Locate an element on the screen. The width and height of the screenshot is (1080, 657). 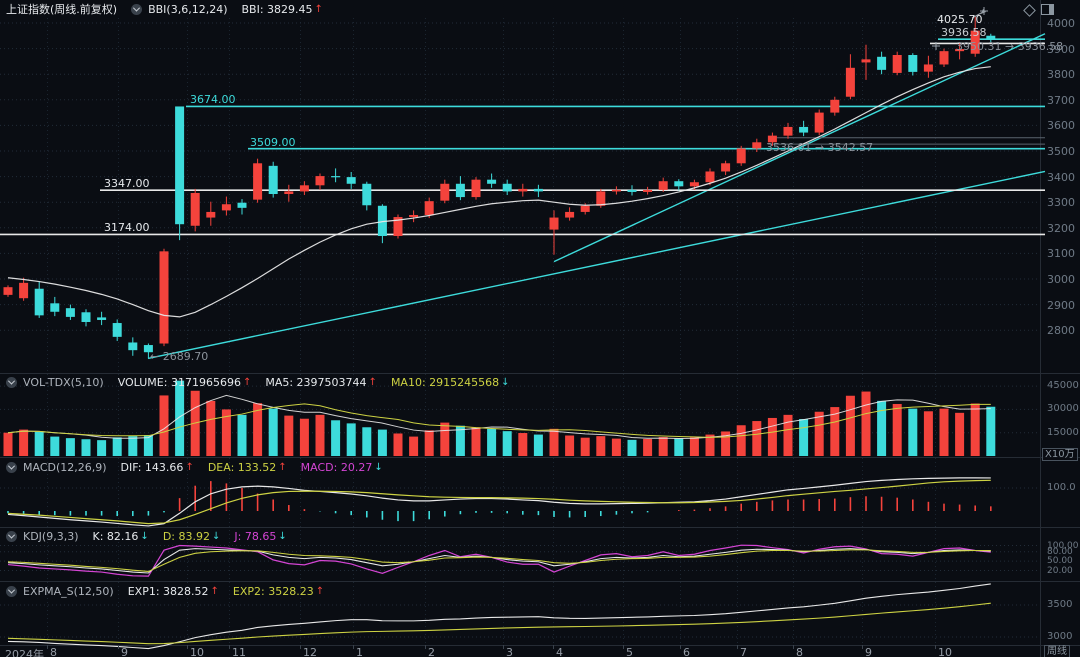
macd-axis-tick: 100.0 is located at coordinates (1061, 487).